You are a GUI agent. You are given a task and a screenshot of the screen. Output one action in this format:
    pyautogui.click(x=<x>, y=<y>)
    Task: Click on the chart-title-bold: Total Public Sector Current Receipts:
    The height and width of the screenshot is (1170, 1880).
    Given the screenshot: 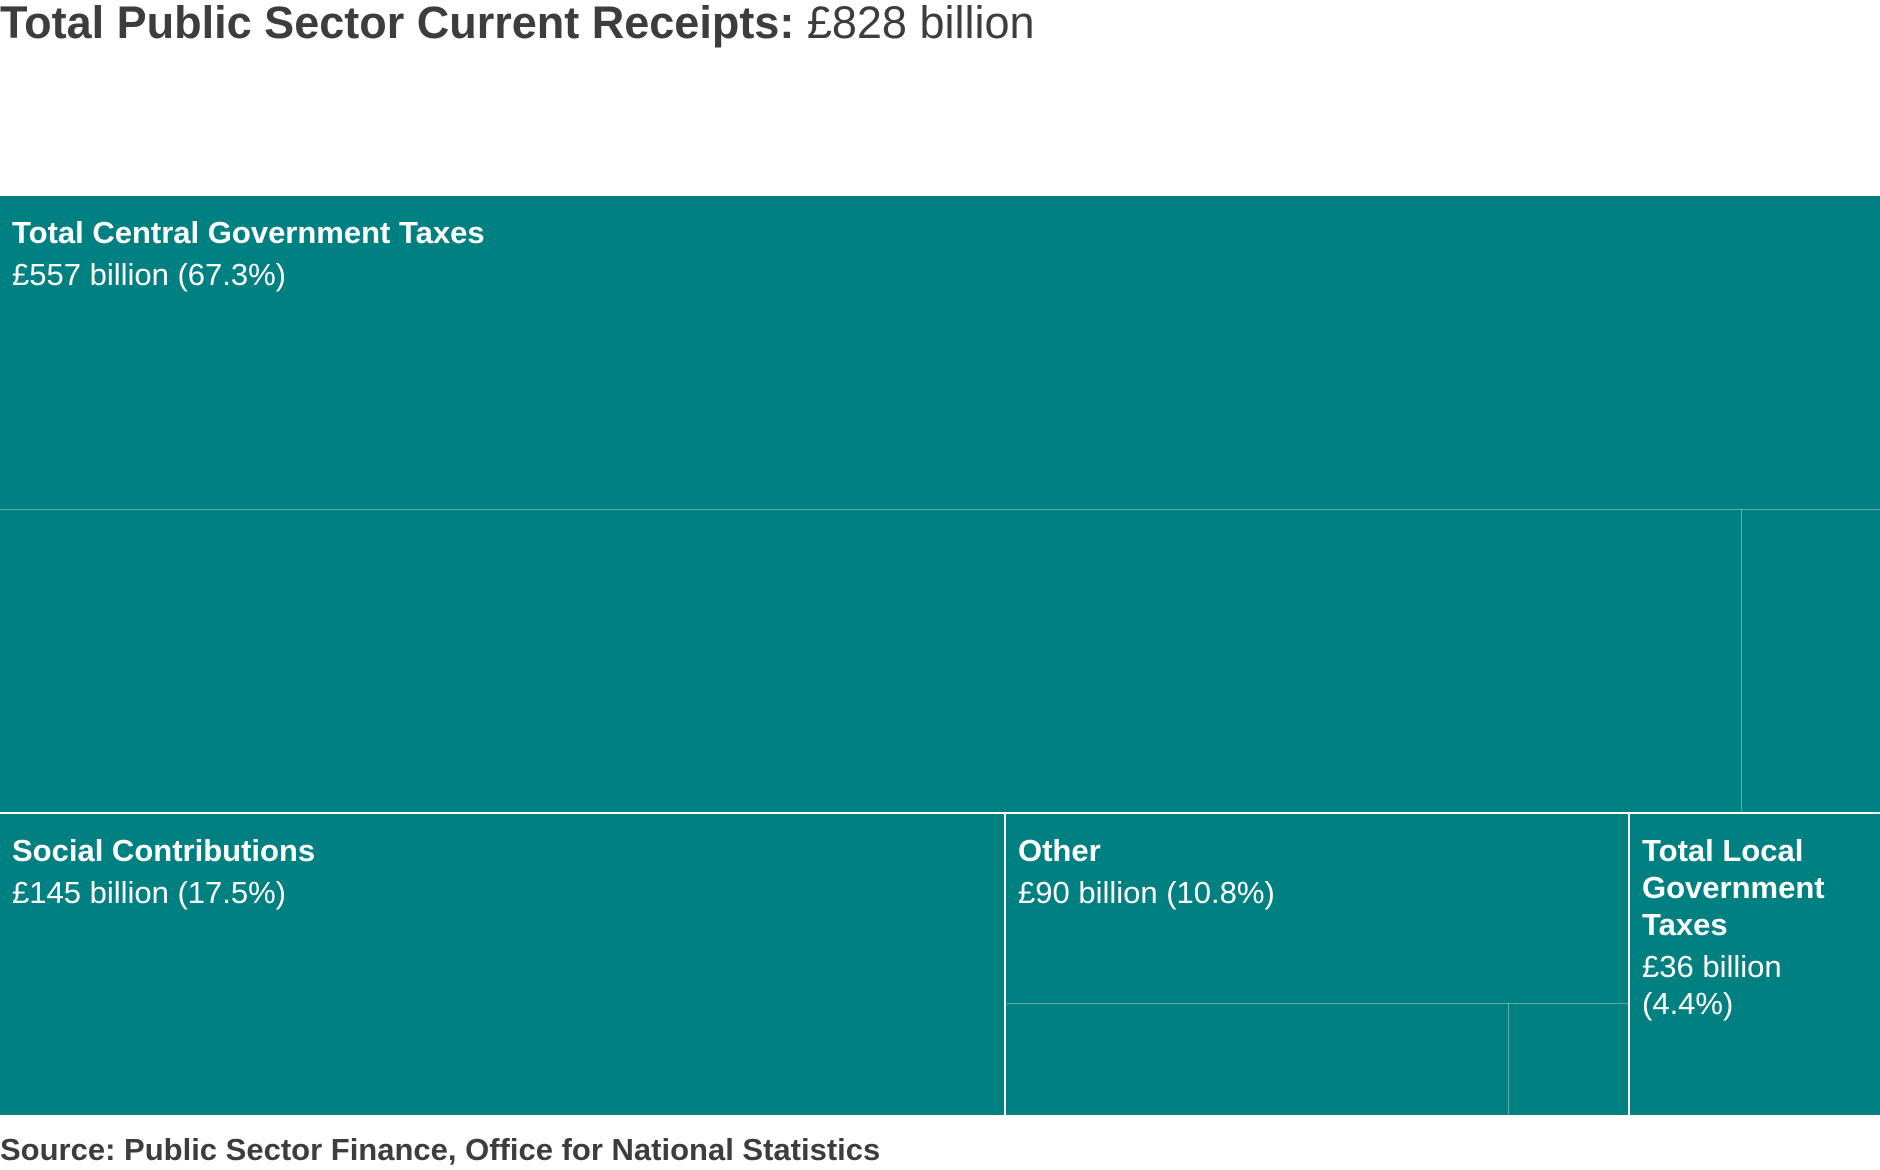 What is the action you would take?
    pyautogui.click(x=397, y=24)
    